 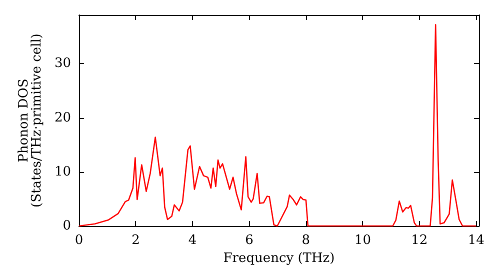 I want to click on x-tick-label: 2, so click(x=136, y=240).